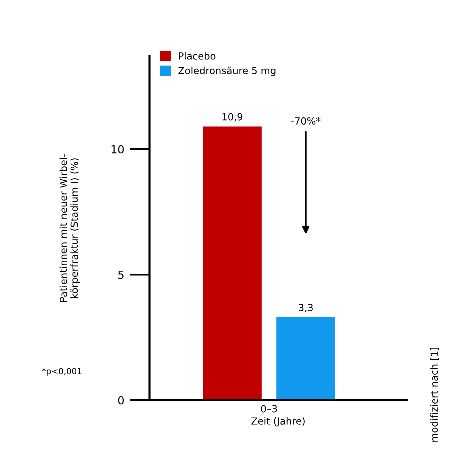  What do you see at coordinates (197, 56) in the screenshot?
I see `legend-label: Placebo` at bounding box center [197, 56].